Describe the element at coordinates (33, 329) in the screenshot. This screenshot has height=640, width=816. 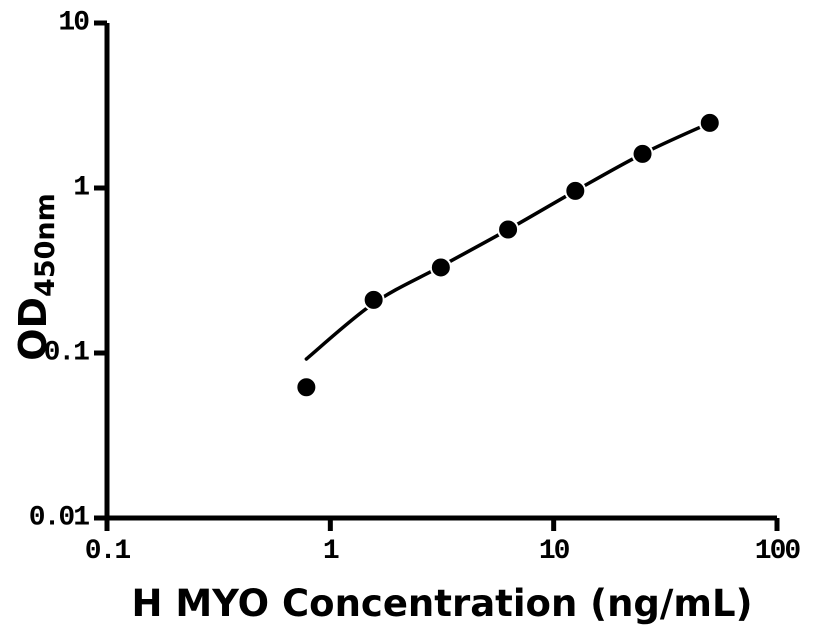
I see `y-axis-title-main: OD` at that location.